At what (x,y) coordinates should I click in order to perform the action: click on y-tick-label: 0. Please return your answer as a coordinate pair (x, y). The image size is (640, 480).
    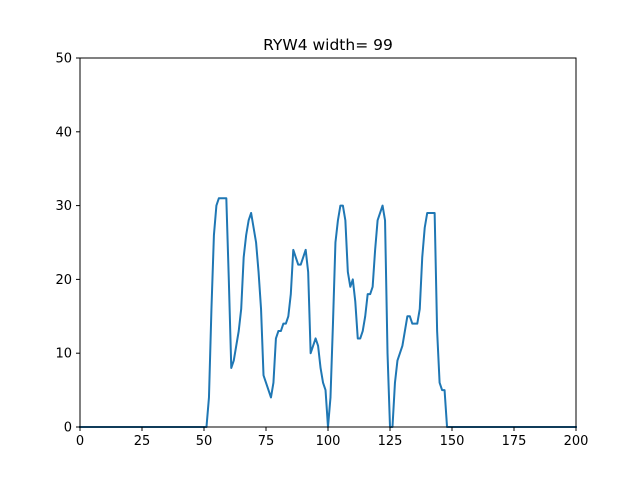
    Looking at the image, I should click on (68, 428).